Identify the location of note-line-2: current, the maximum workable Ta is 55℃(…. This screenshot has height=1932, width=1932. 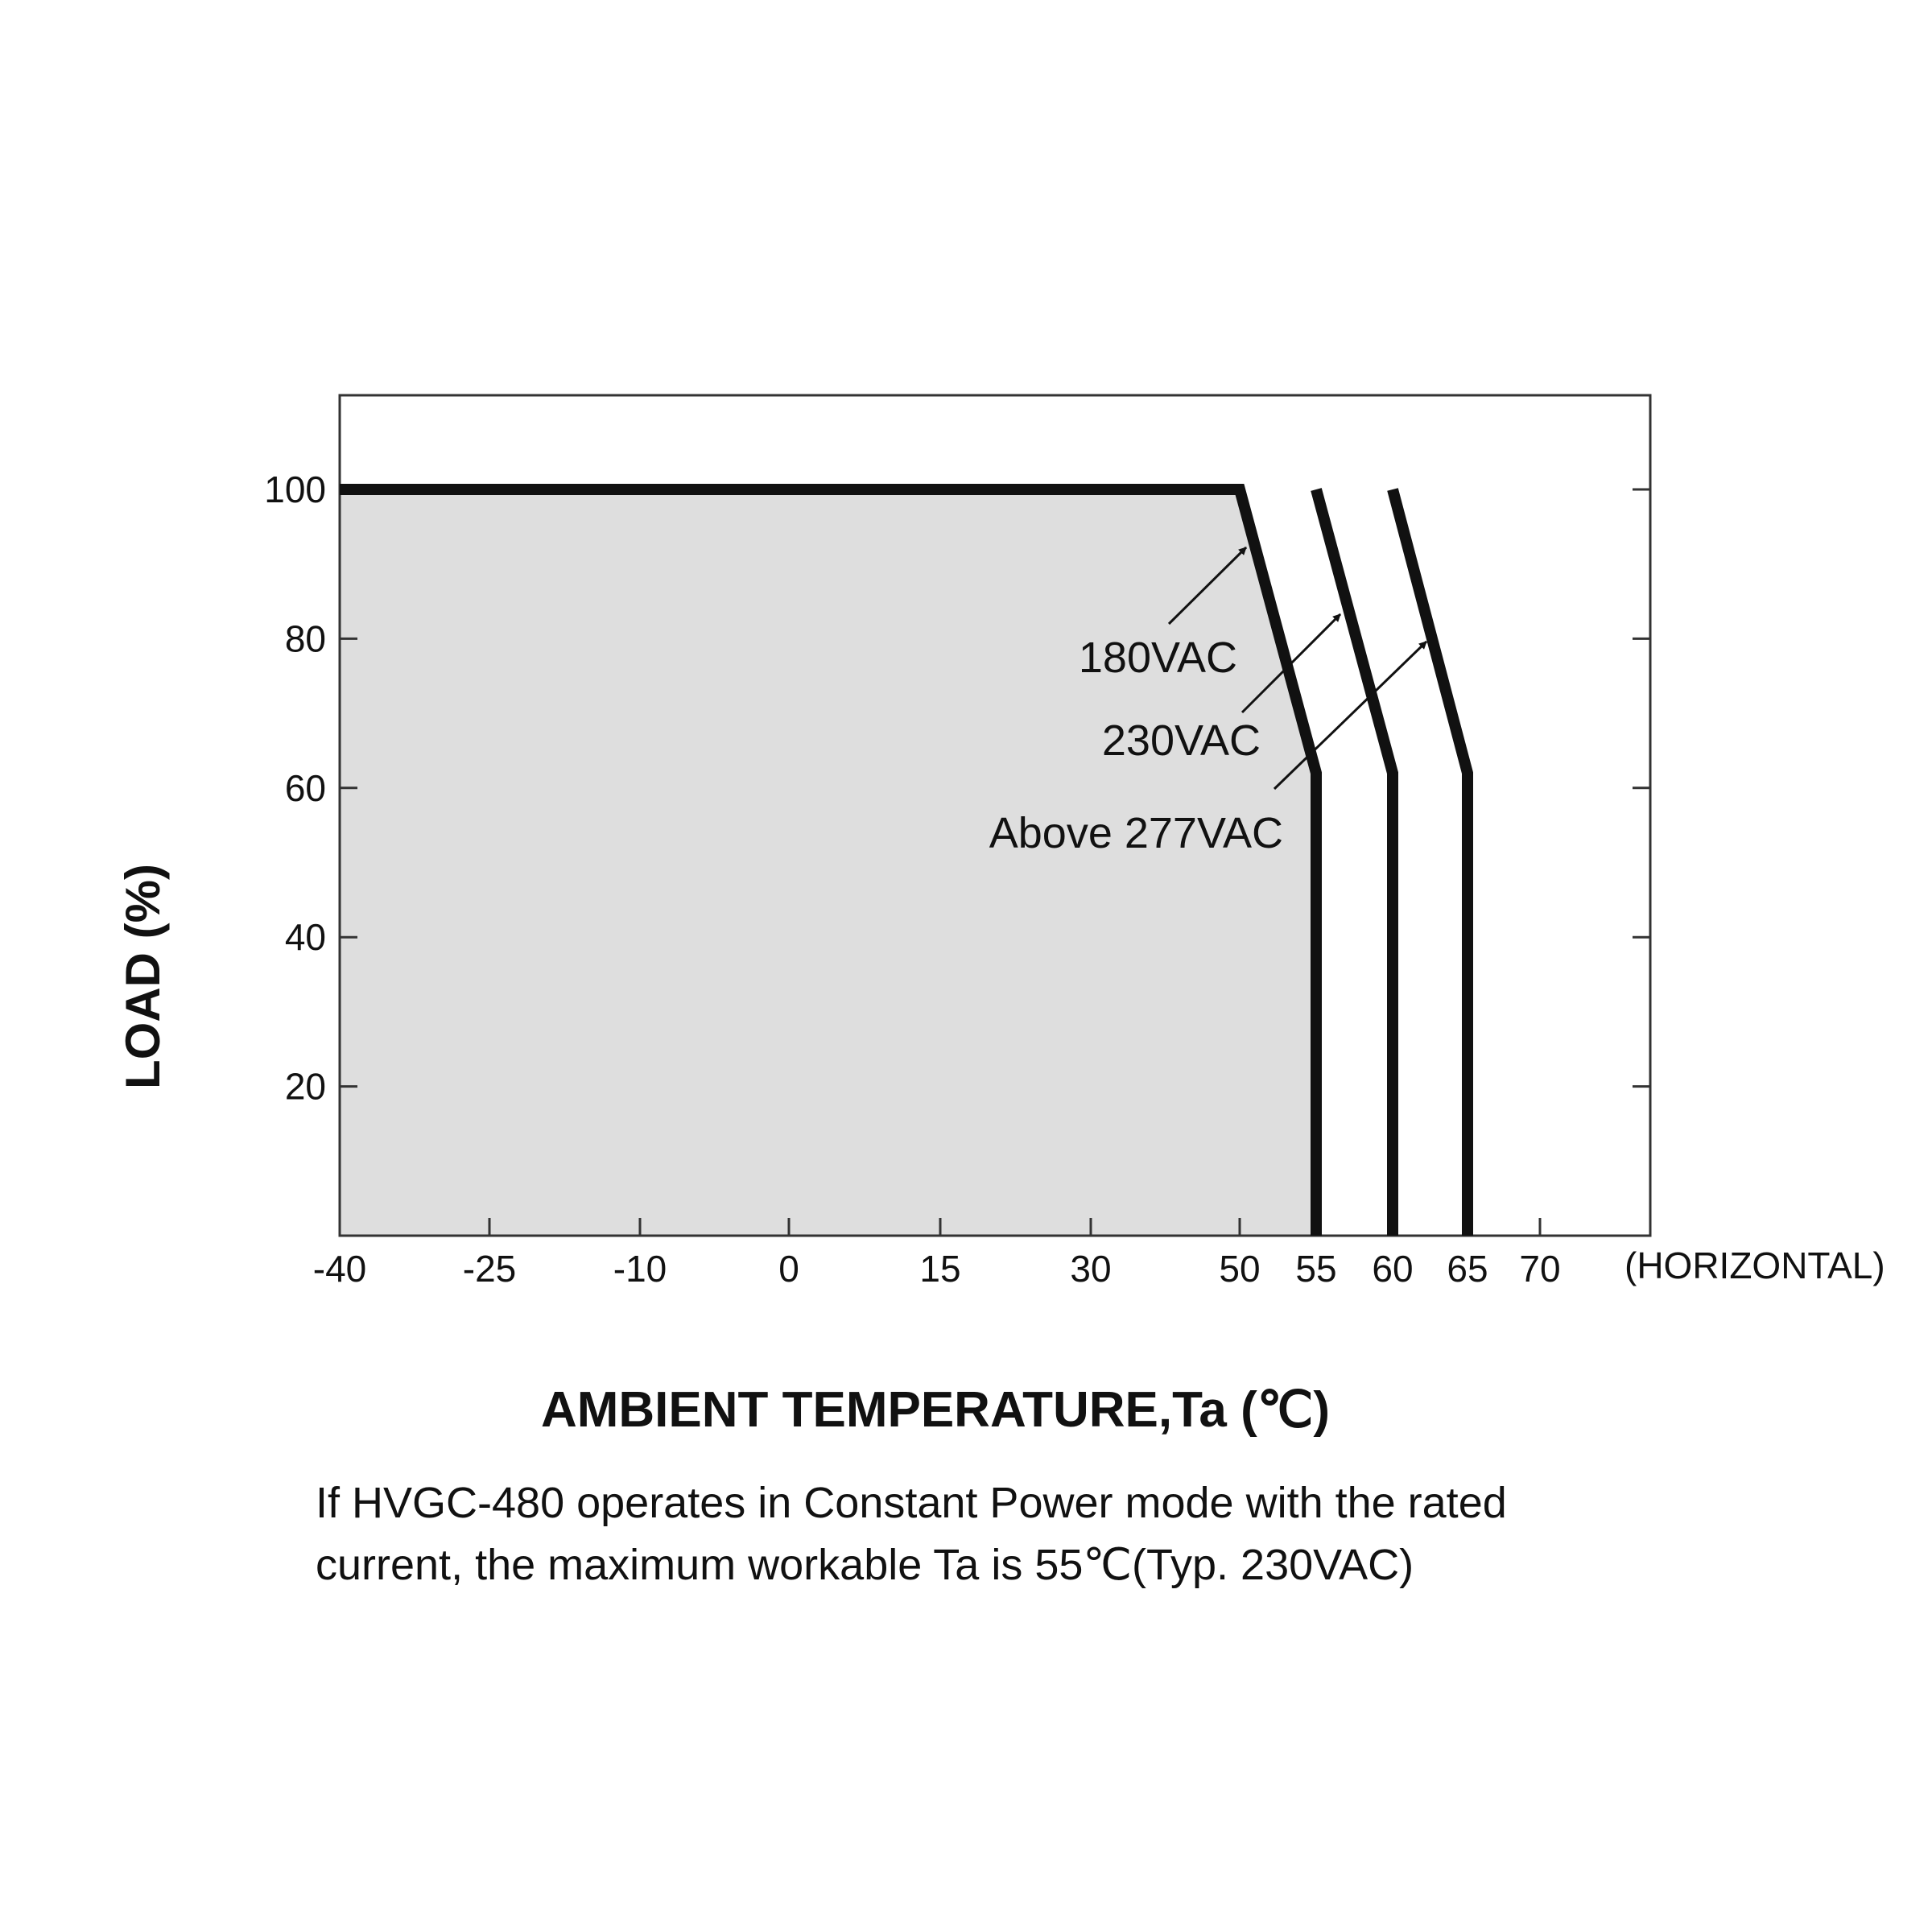
(865, 1565).